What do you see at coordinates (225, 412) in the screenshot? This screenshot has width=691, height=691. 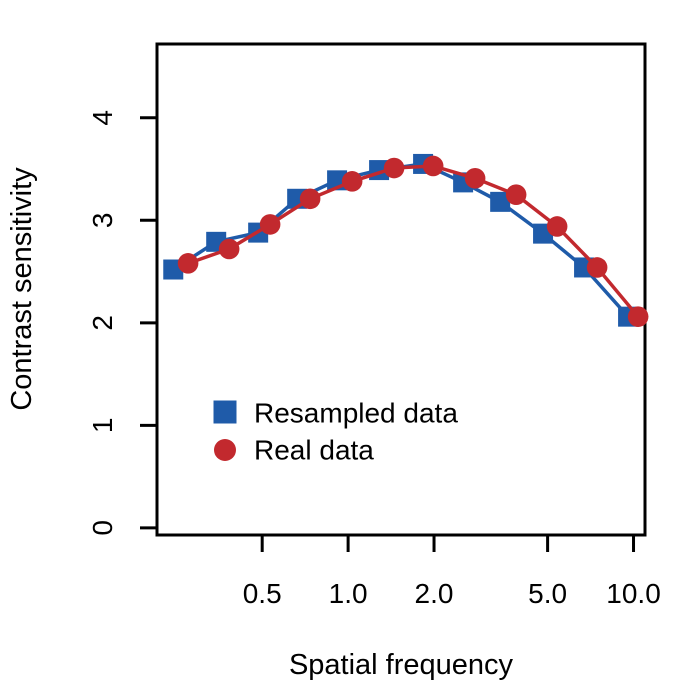 I see `legend-marker-resampled-square-icon` at bounding box center [225, 412].